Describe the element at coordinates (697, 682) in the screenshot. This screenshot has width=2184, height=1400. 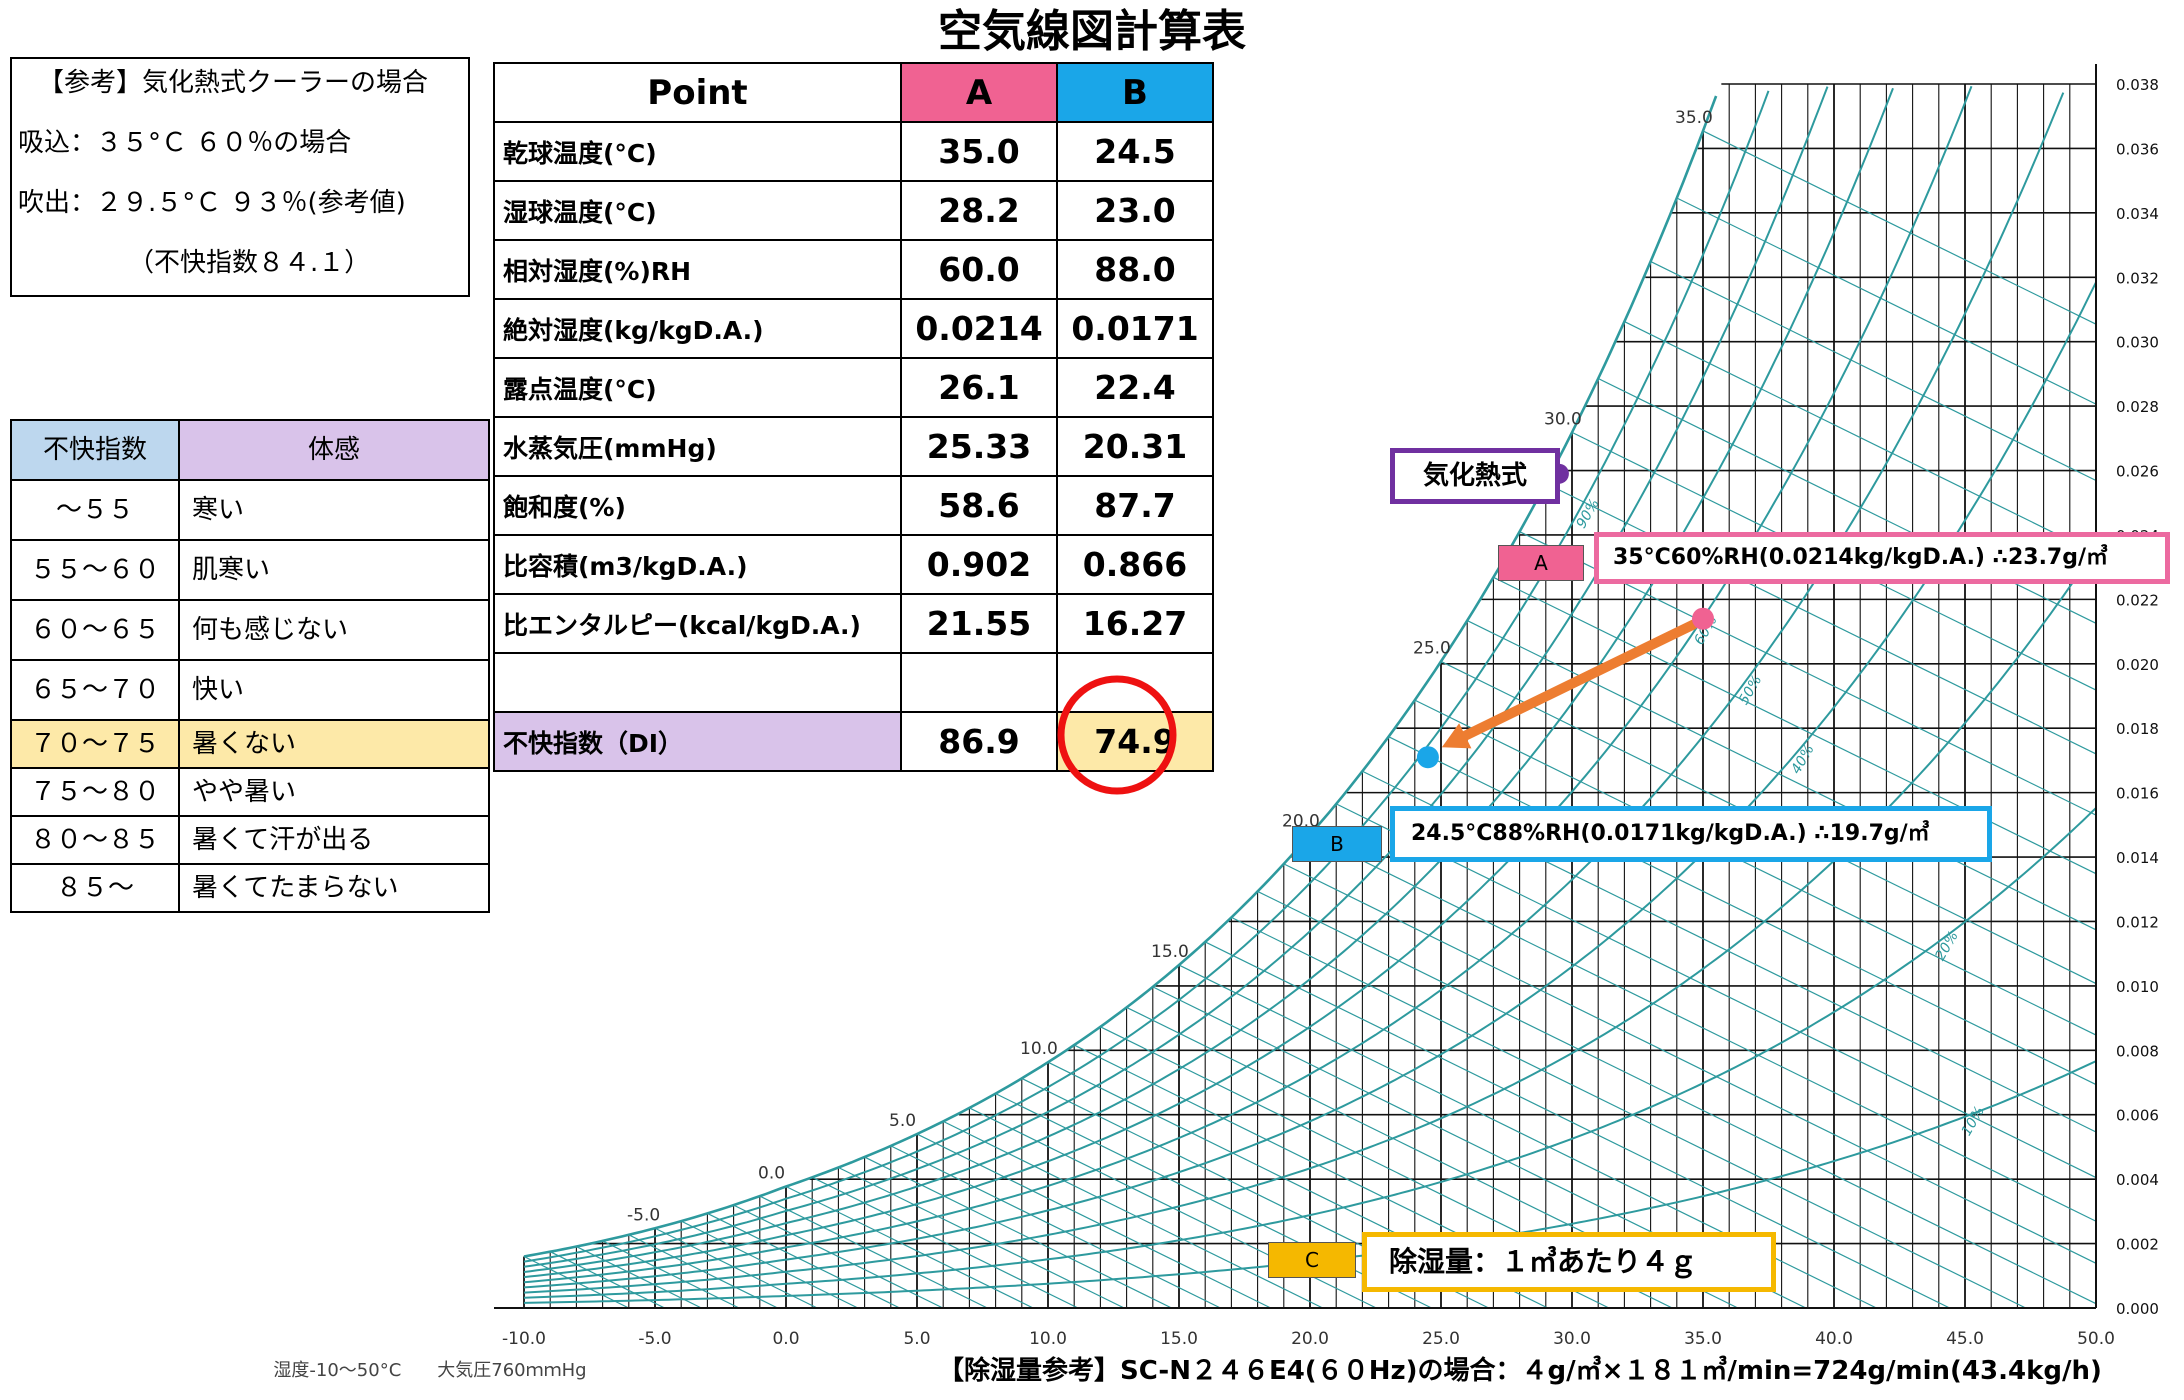
I see `calc-label` at that location.